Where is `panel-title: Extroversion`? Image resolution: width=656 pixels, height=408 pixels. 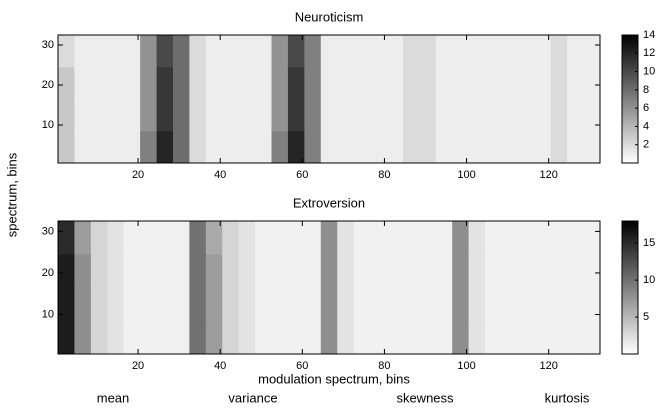
panel-title: Extroversion is located at coordinates (329, 202).